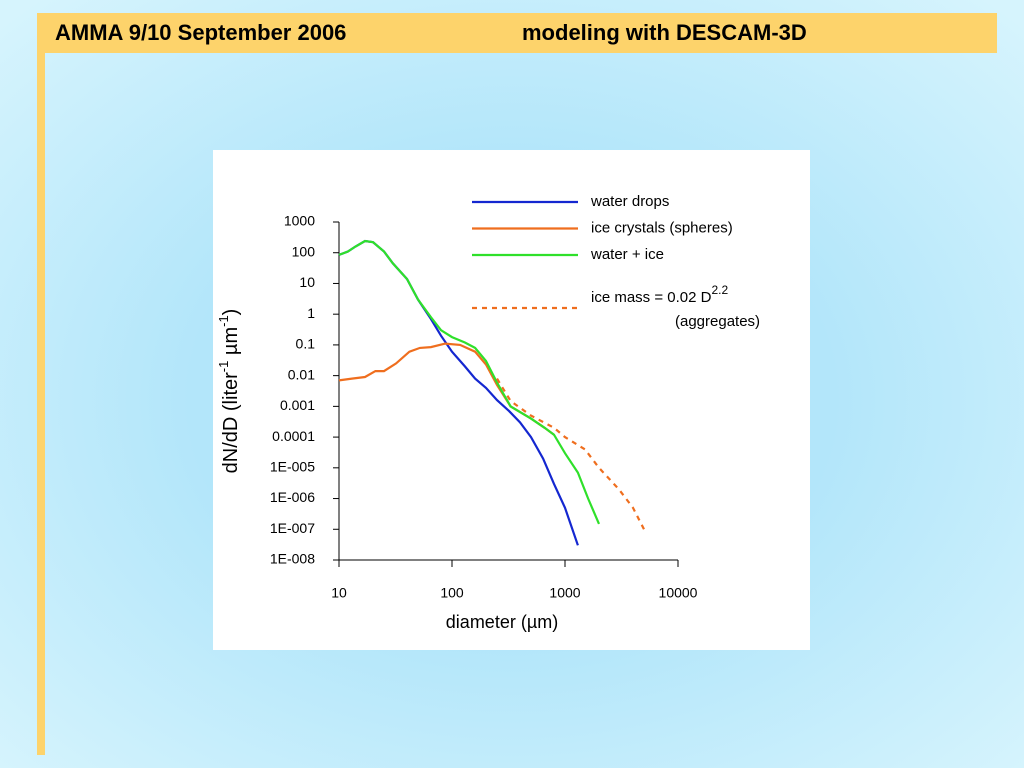 This screenshot has width=1024, height=773. Describe the element at coordinates (717, 321) in the screenshot. I see `legend-label-note: (aggregates)` at that location.